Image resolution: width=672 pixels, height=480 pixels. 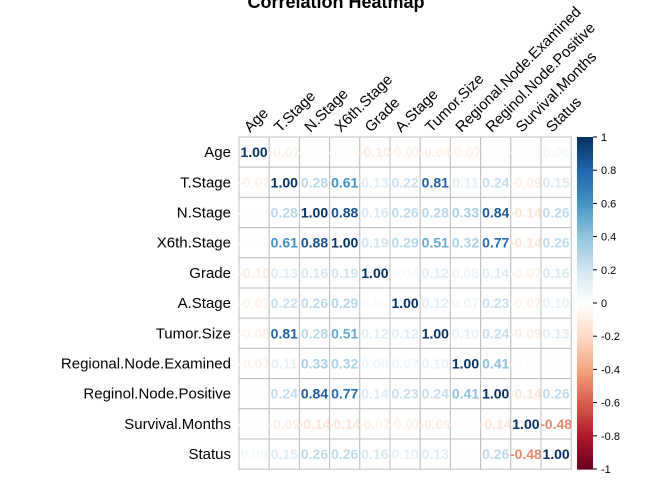 What do you see at coordinates (284, 394) in the screenshot?
I see `cell-value-label: 0.24` at bounding box center [284, 394].